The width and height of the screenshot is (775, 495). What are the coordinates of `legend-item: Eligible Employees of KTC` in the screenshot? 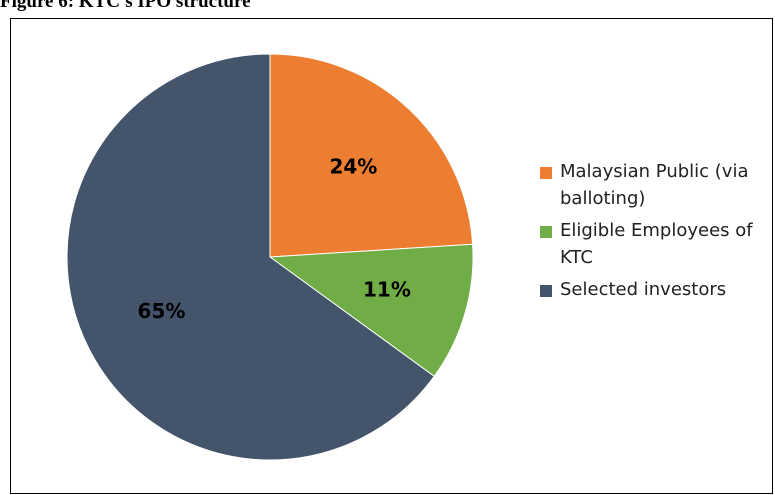 It's located at (647, 244).